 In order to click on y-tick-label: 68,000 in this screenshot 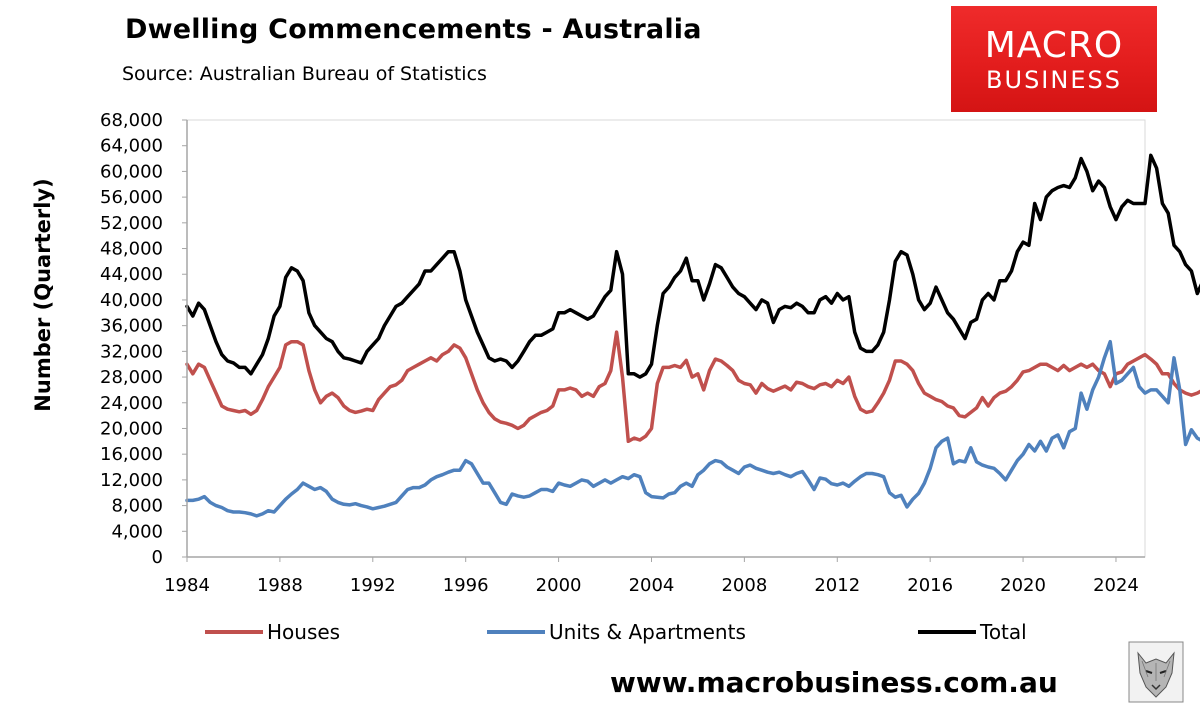, I will do `click(131, 120)`.